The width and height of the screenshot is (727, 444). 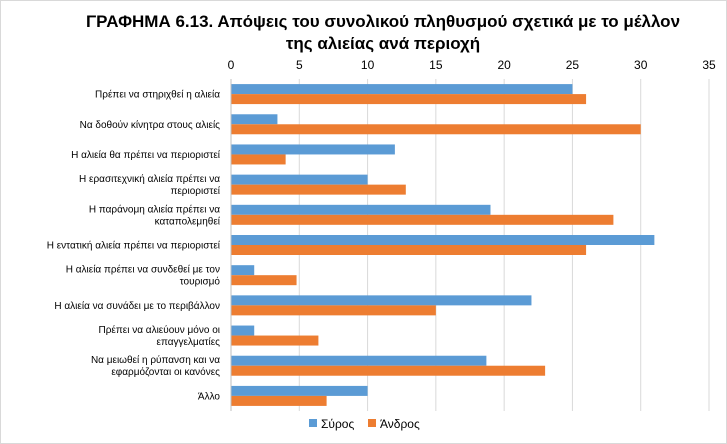 What do you see at coordinates (504, 65) in the screenshot?
I see `x-tick-label: 20` at bounding box center [504, 65].